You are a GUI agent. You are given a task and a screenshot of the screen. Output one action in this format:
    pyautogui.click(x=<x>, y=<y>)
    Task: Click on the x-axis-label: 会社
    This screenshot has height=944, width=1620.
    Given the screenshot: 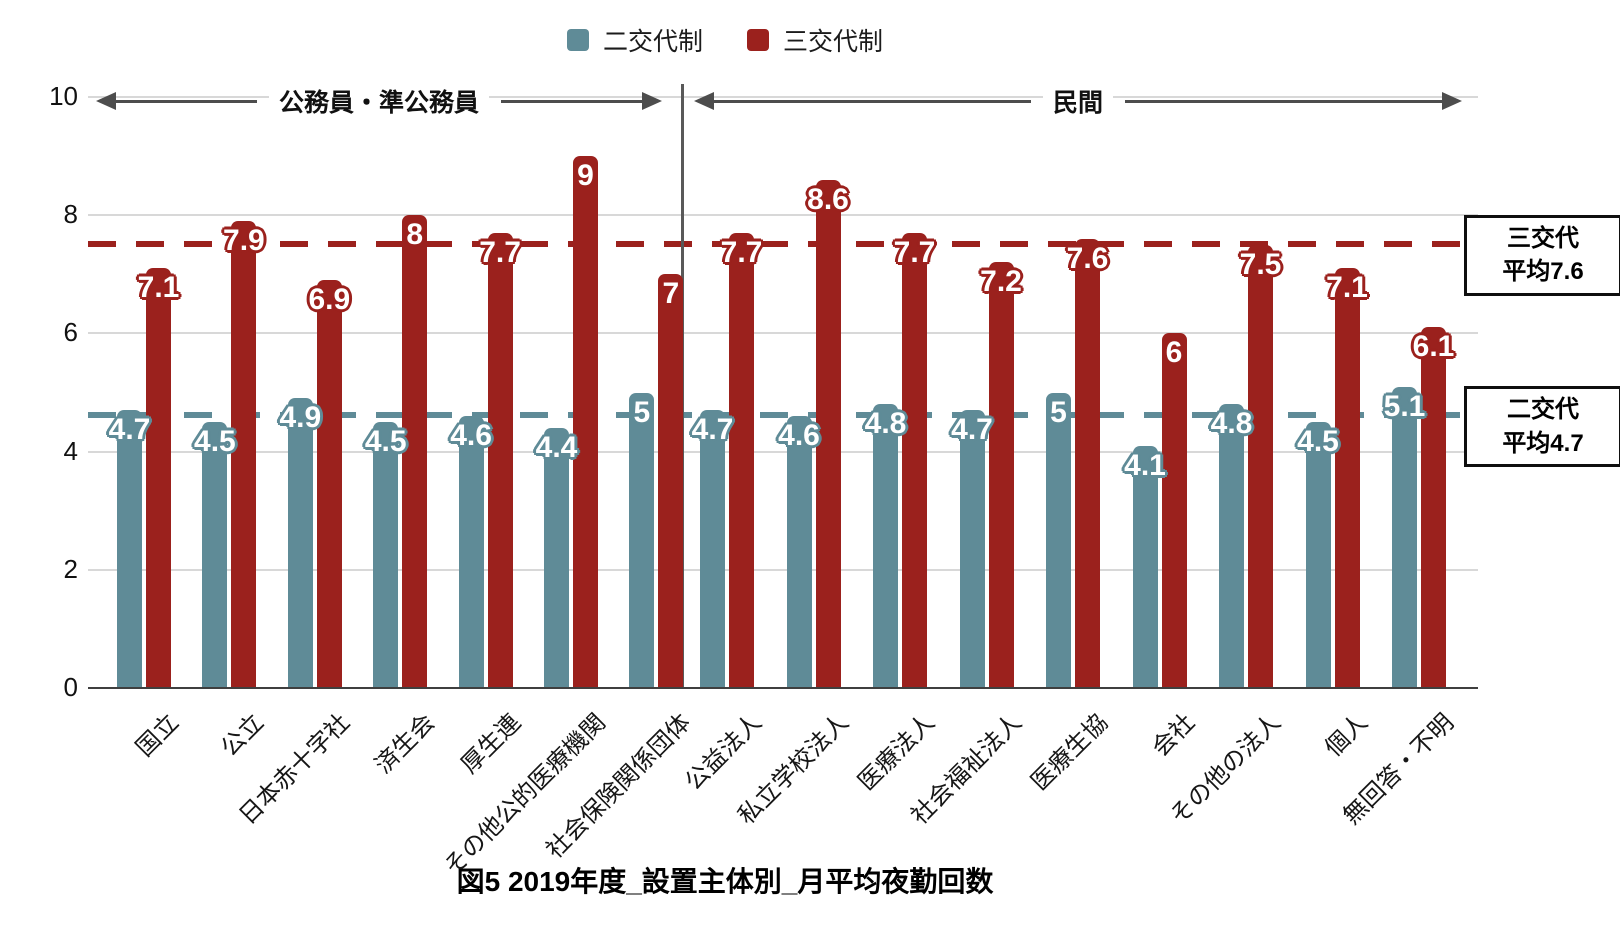 What is the action you would take?
    pyautogui.click(x=1173, y=735)
    